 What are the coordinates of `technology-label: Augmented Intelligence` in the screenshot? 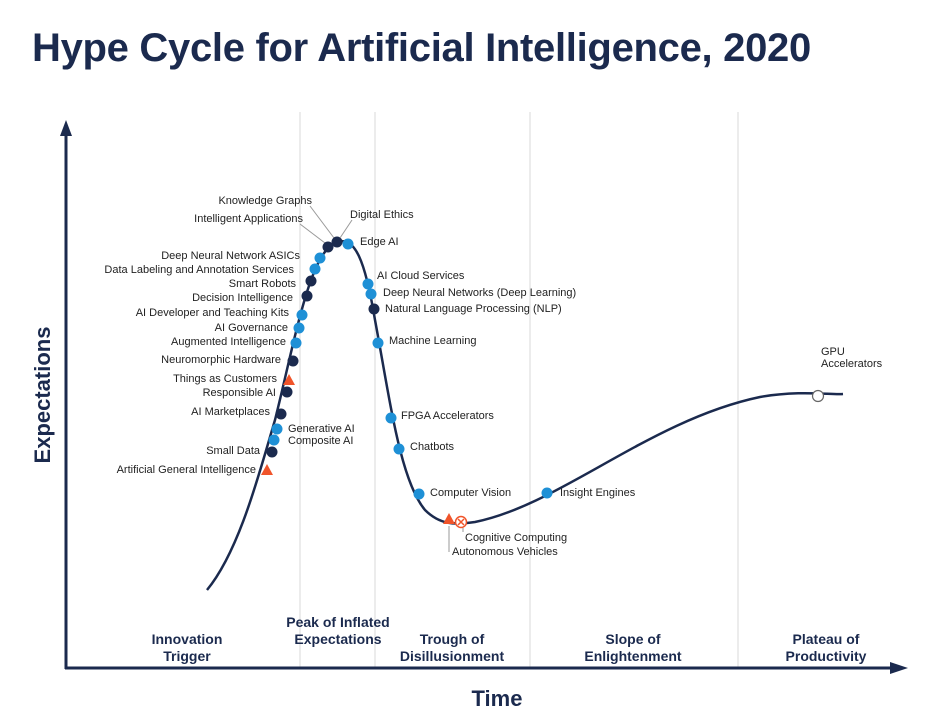 It's located at (228, 342).